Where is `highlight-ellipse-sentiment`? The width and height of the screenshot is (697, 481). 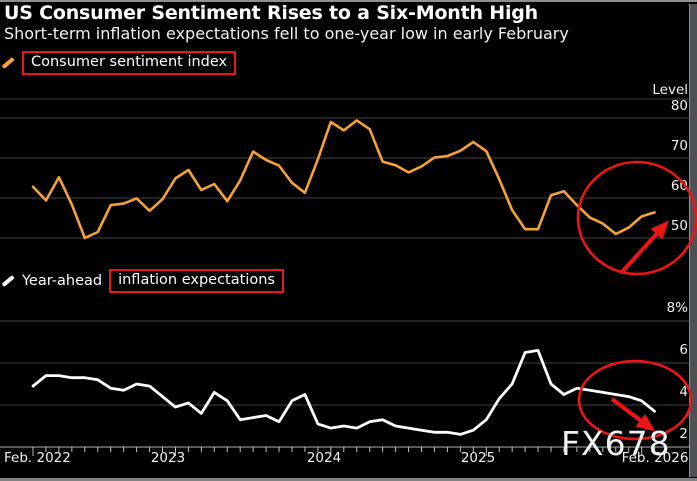 highlight-ellipse-sentiment is located at coordinates (636, 218).